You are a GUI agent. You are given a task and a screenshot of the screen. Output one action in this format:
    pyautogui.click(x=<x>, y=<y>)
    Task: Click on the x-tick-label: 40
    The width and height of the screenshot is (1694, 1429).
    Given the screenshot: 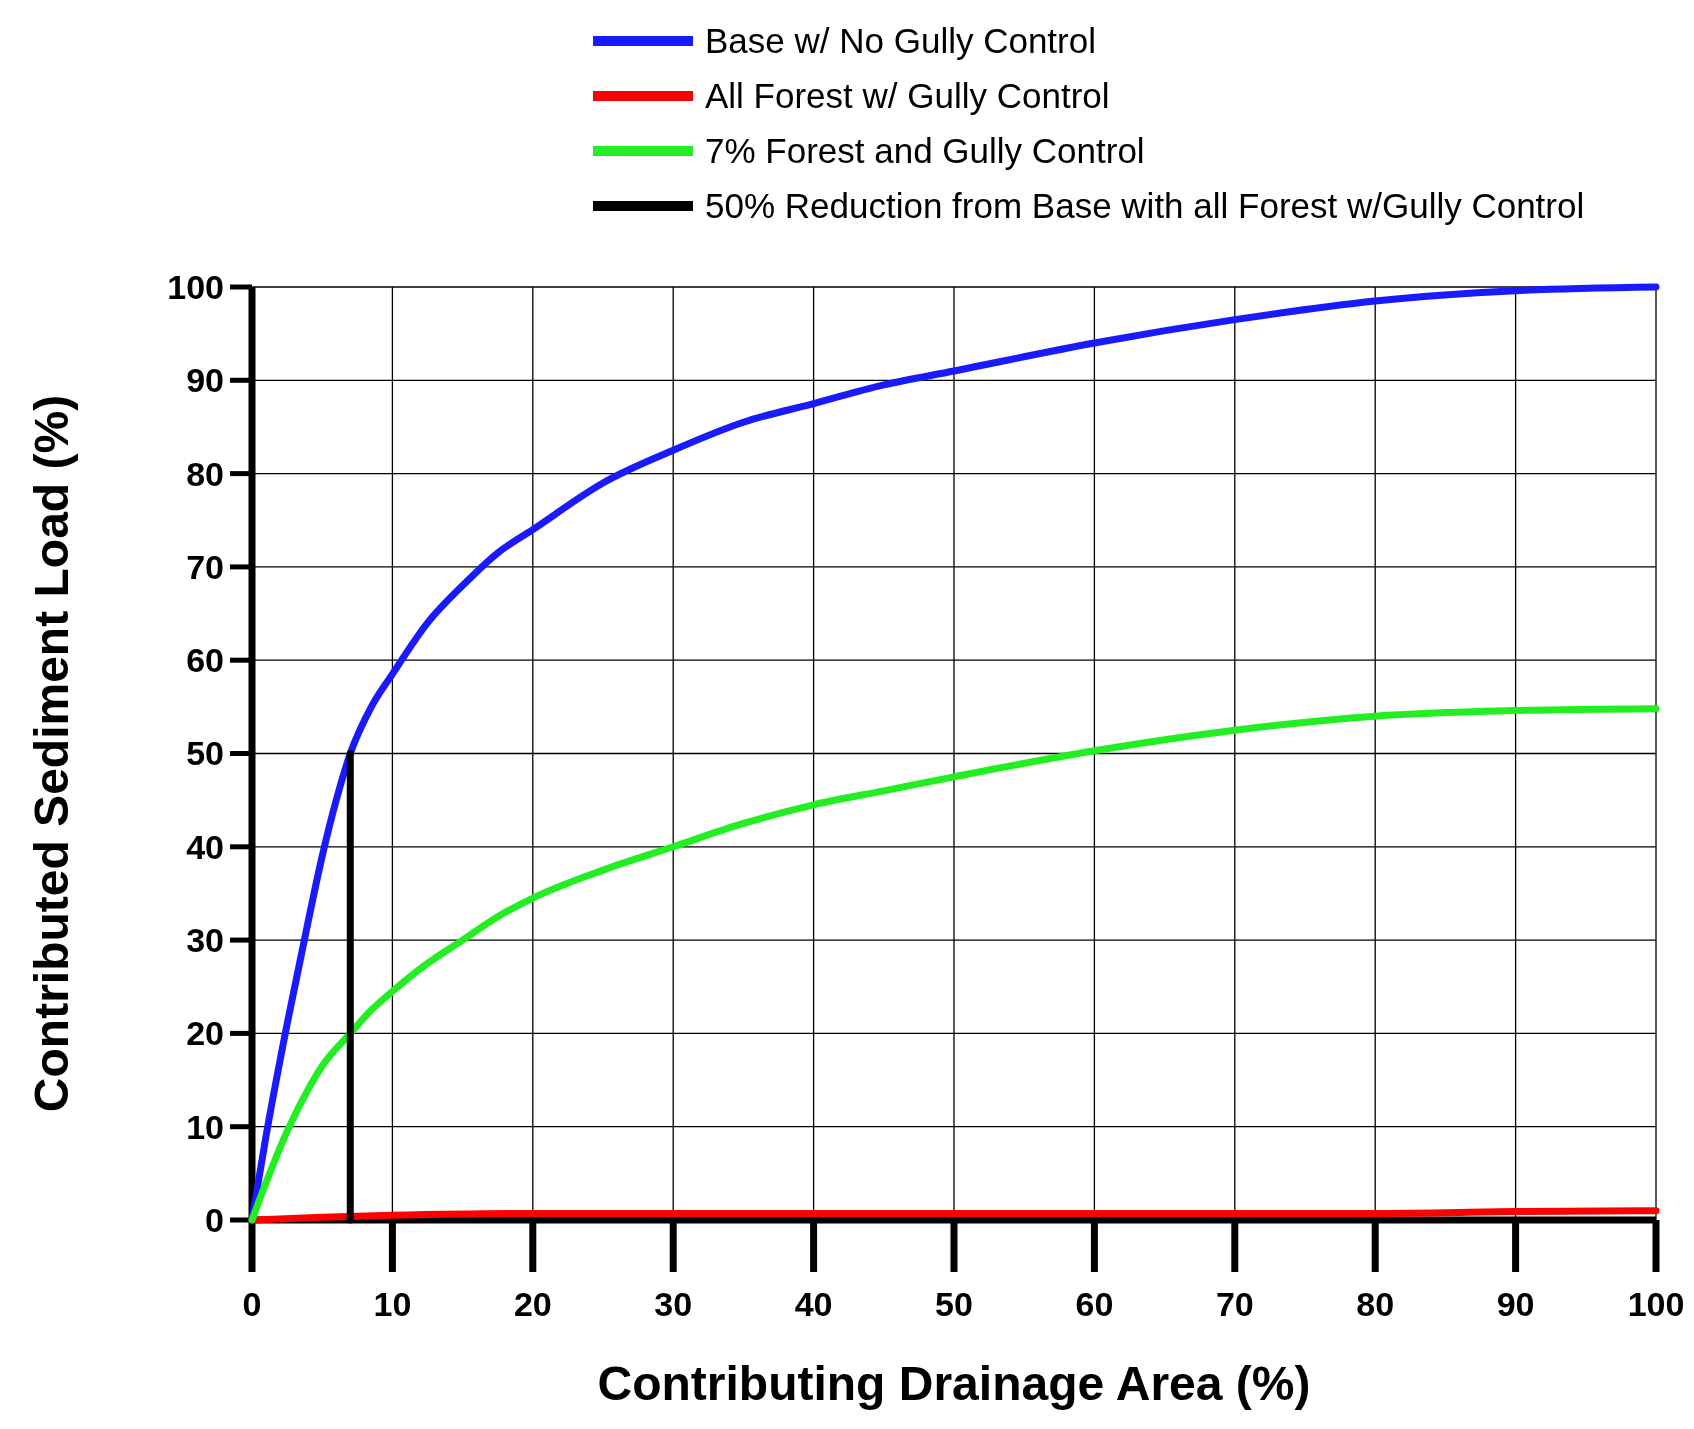 What is the action you would take?
    pyautogui.click(x=813, y=1304)
    